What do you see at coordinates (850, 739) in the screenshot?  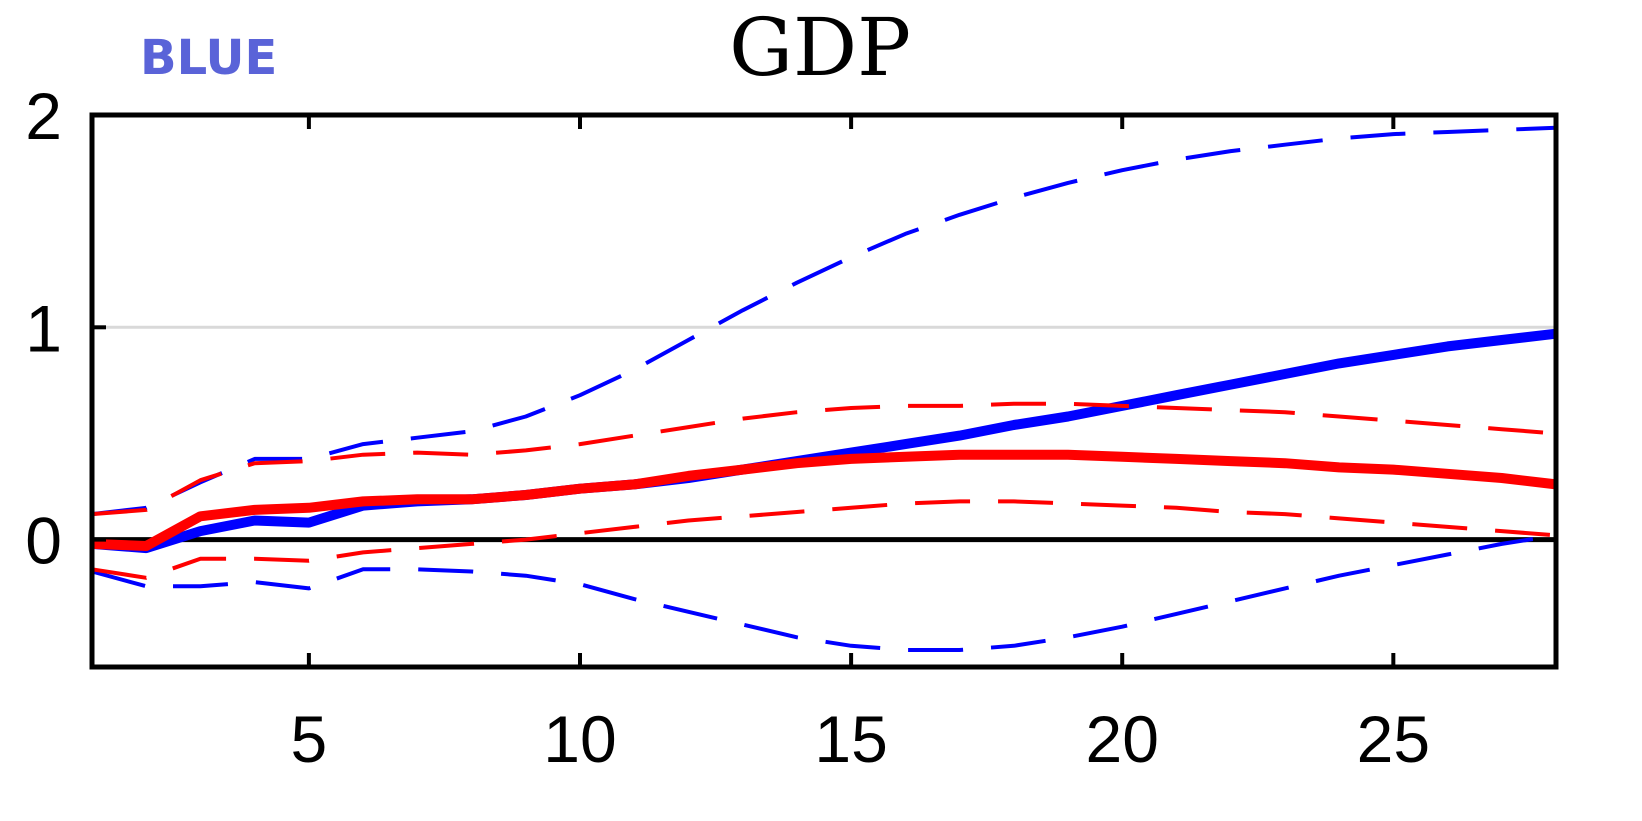 I see `x-tick-label-15: 15` at bounding box center [850, 739].